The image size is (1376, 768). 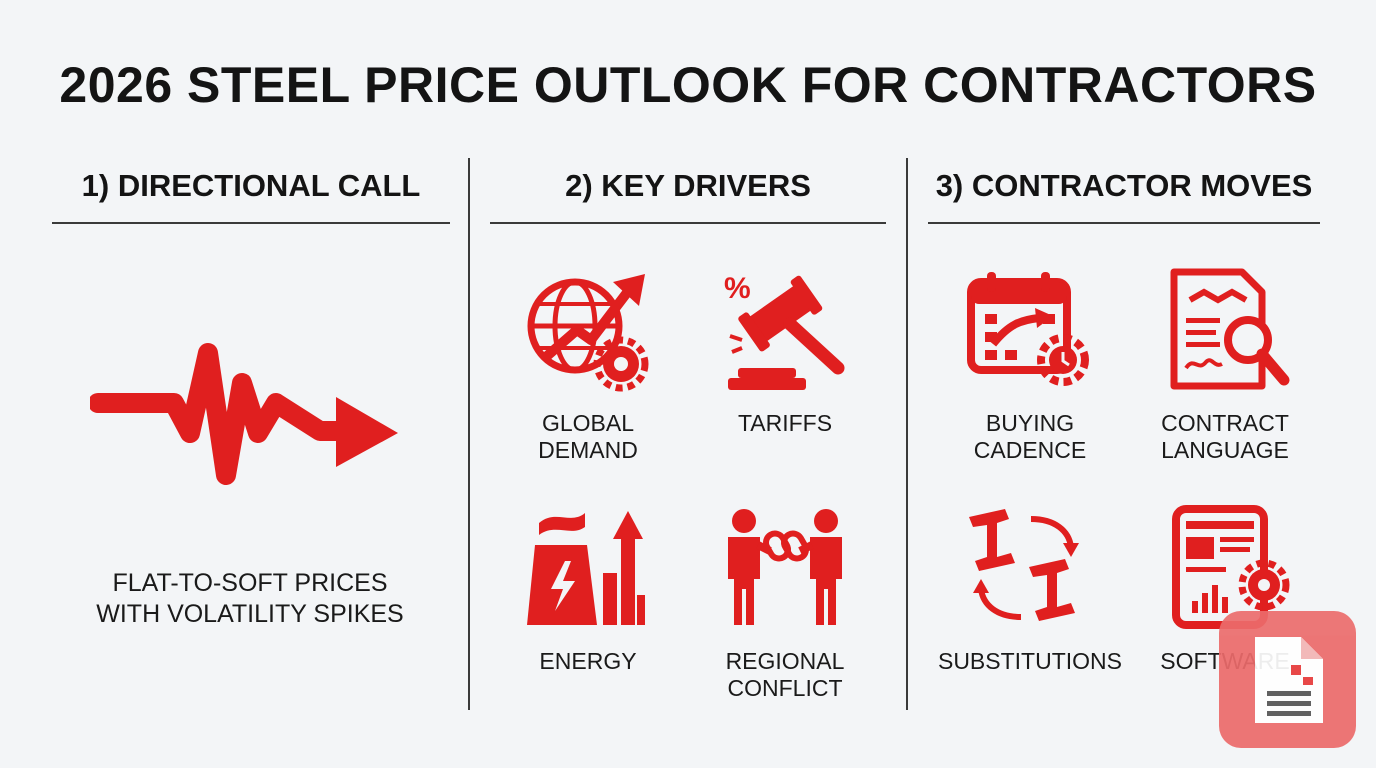 I want to click on contract-magnifier-icon, so click(x=1230, y=329).